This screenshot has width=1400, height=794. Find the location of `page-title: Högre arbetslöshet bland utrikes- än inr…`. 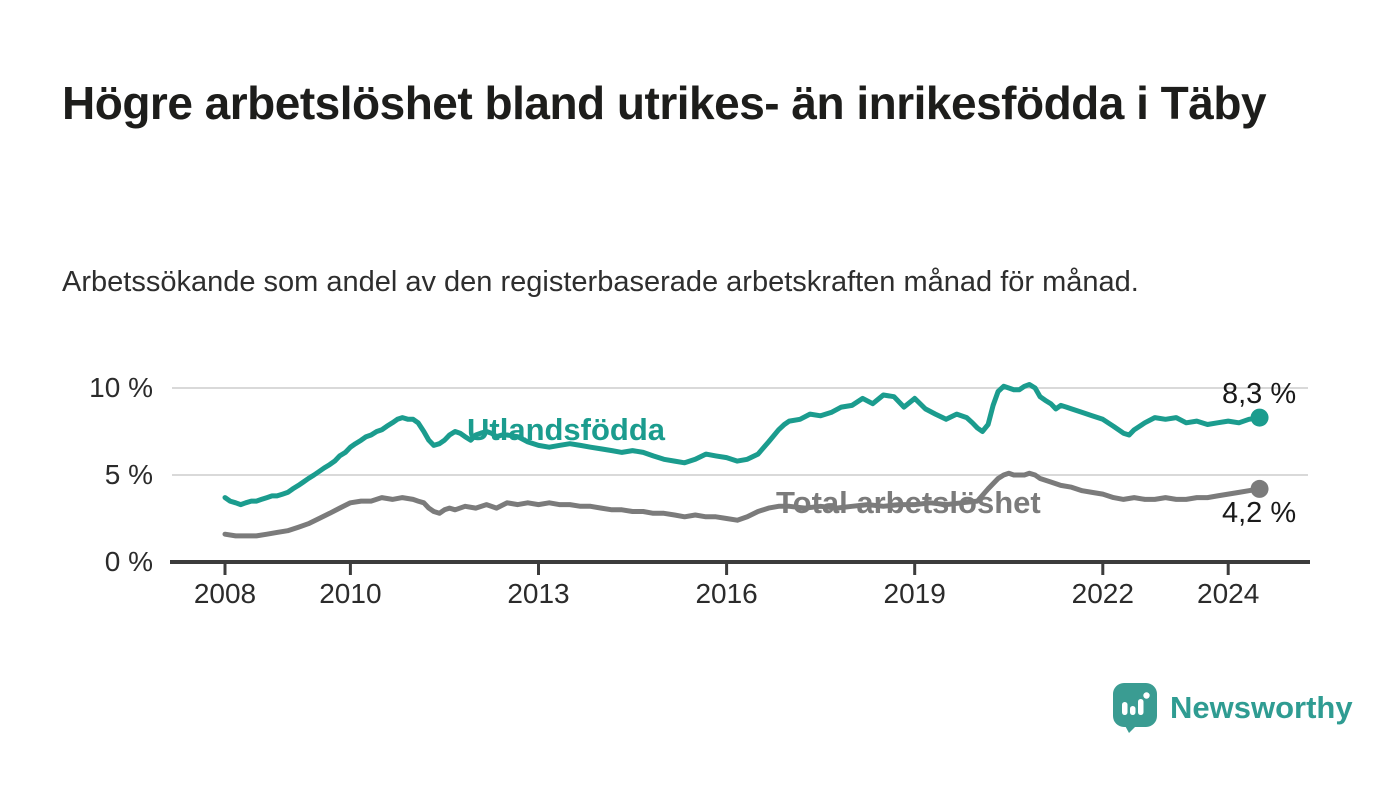

page-title: Högre arbetslöshet bland utrikes- än inr… is located at coordinates (664, 102).